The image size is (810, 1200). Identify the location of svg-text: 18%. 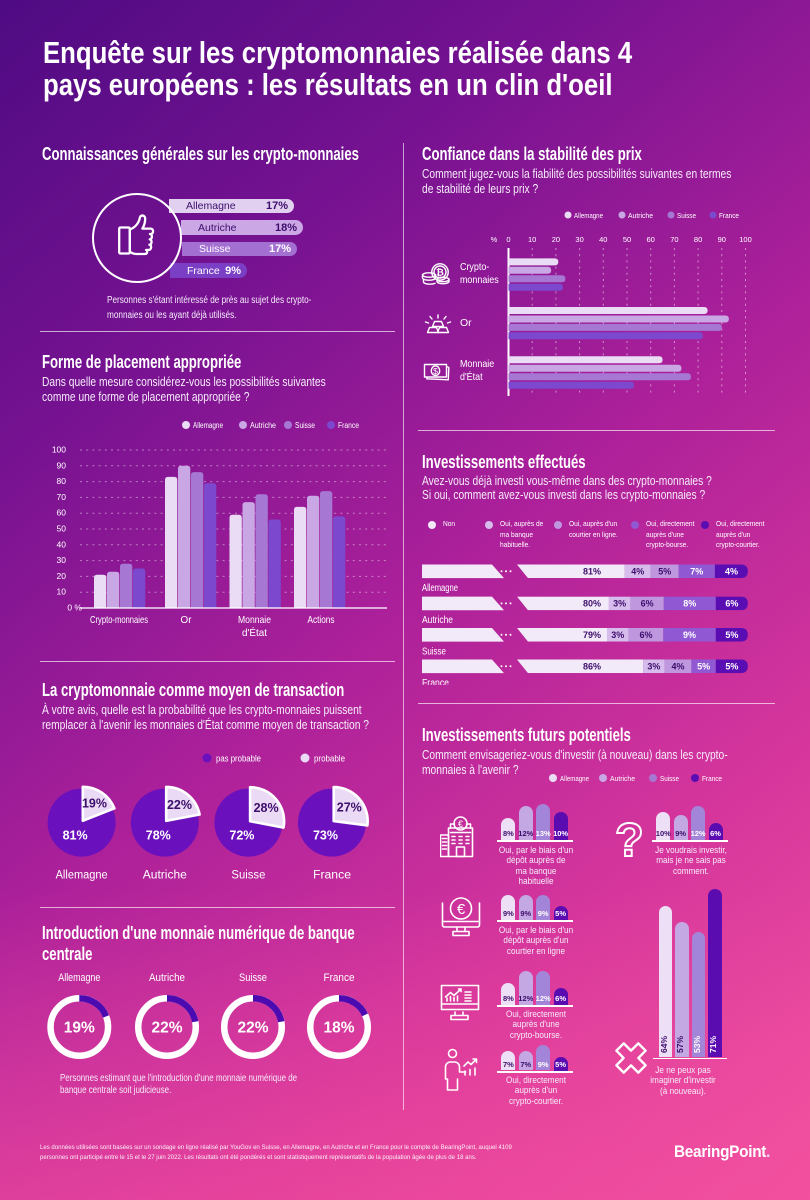
(338, 1028).